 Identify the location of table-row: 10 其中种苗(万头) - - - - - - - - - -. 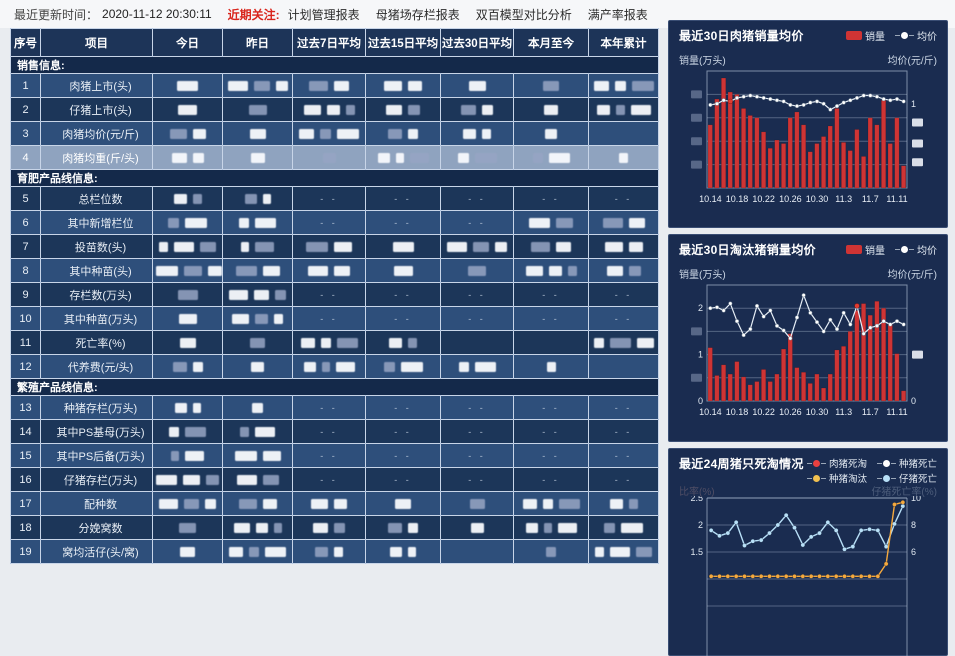
(334, 318).